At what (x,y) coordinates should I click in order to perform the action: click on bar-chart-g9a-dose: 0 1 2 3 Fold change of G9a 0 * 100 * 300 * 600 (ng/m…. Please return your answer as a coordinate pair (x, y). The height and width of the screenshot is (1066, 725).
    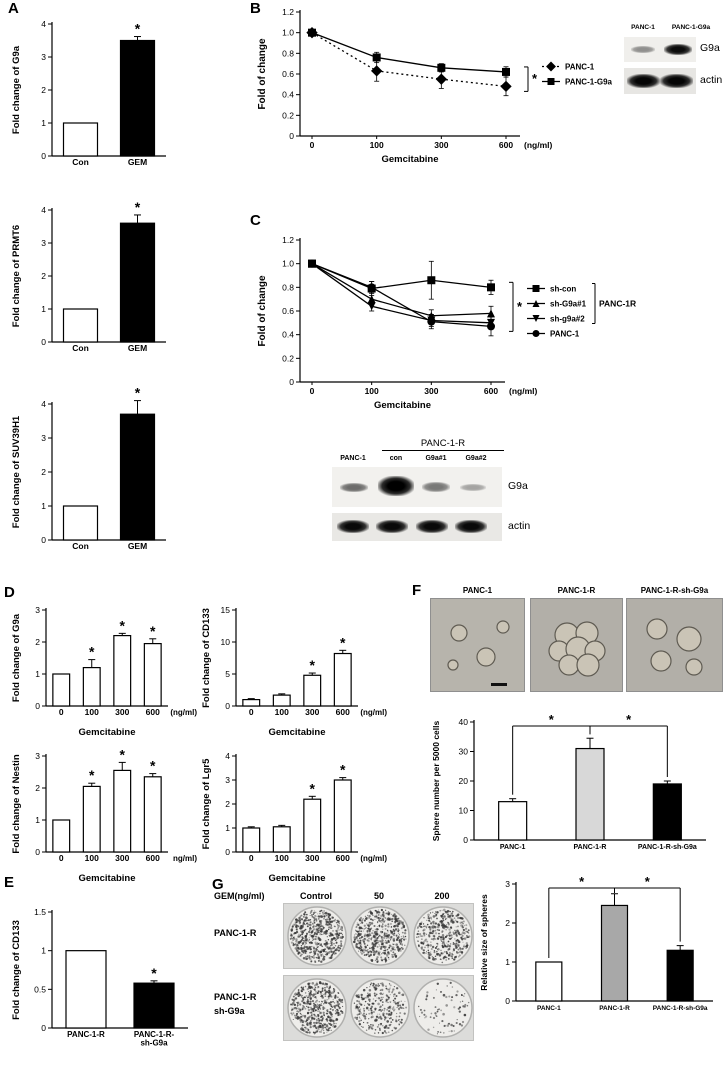
    Looking at the image, I should click on (104, 671).